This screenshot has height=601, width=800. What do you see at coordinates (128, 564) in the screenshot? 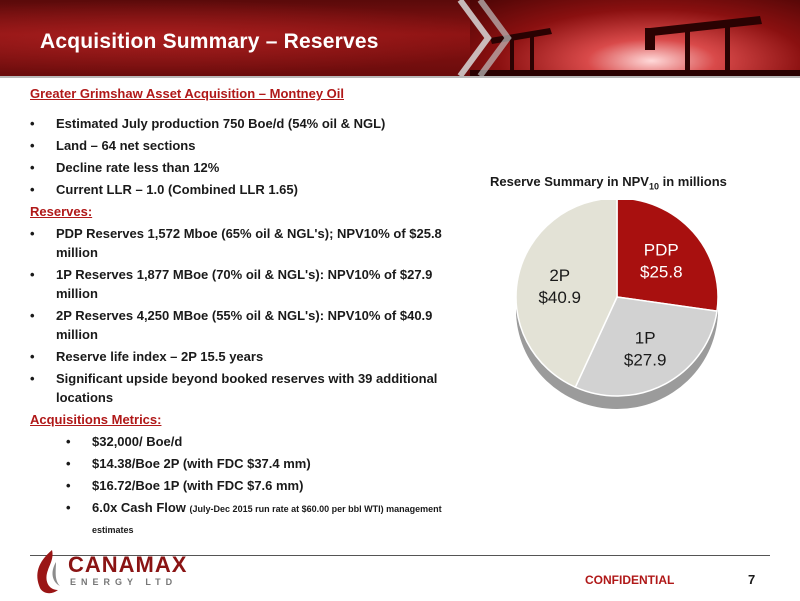
I see `logo-wordmark: CANAMAX` at bounding box center [128, 564].